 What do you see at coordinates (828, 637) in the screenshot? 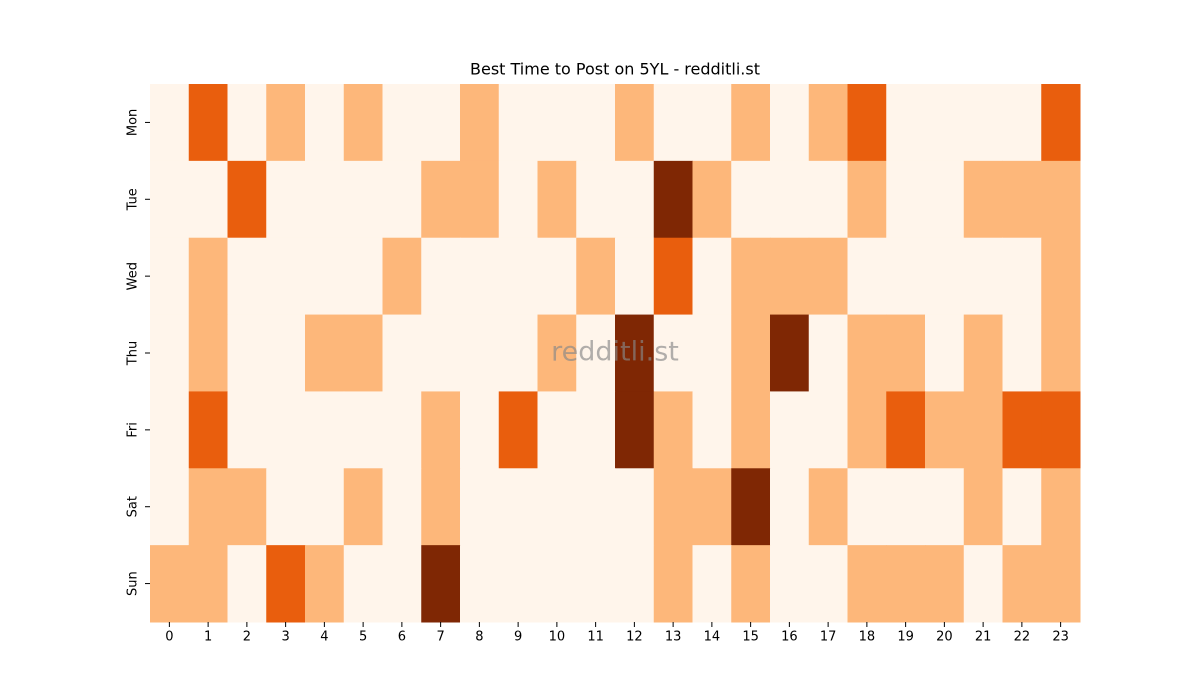
I see `x-tick-label: 17` at bounding box center [828, 637].